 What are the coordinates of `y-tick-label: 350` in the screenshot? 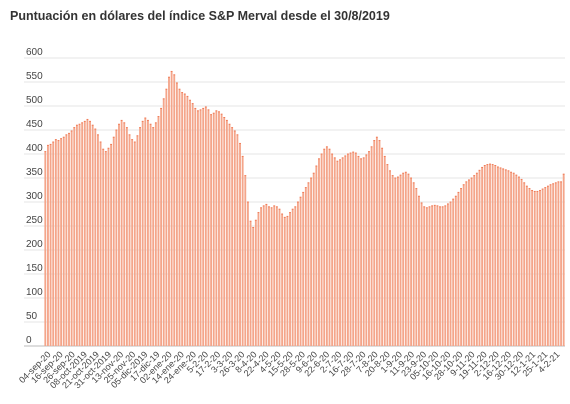 It's located at (34, 172).